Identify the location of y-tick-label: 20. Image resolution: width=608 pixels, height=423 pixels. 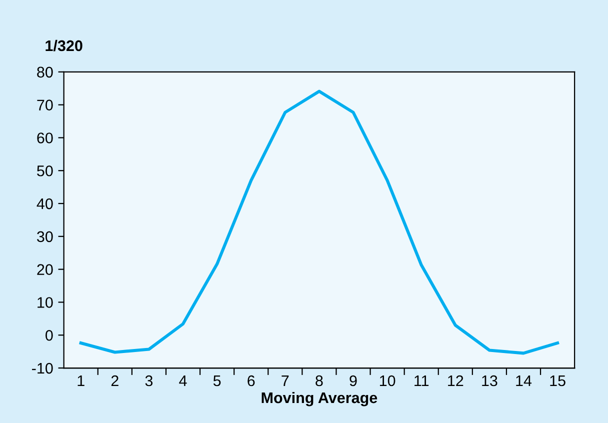
(45, 269).